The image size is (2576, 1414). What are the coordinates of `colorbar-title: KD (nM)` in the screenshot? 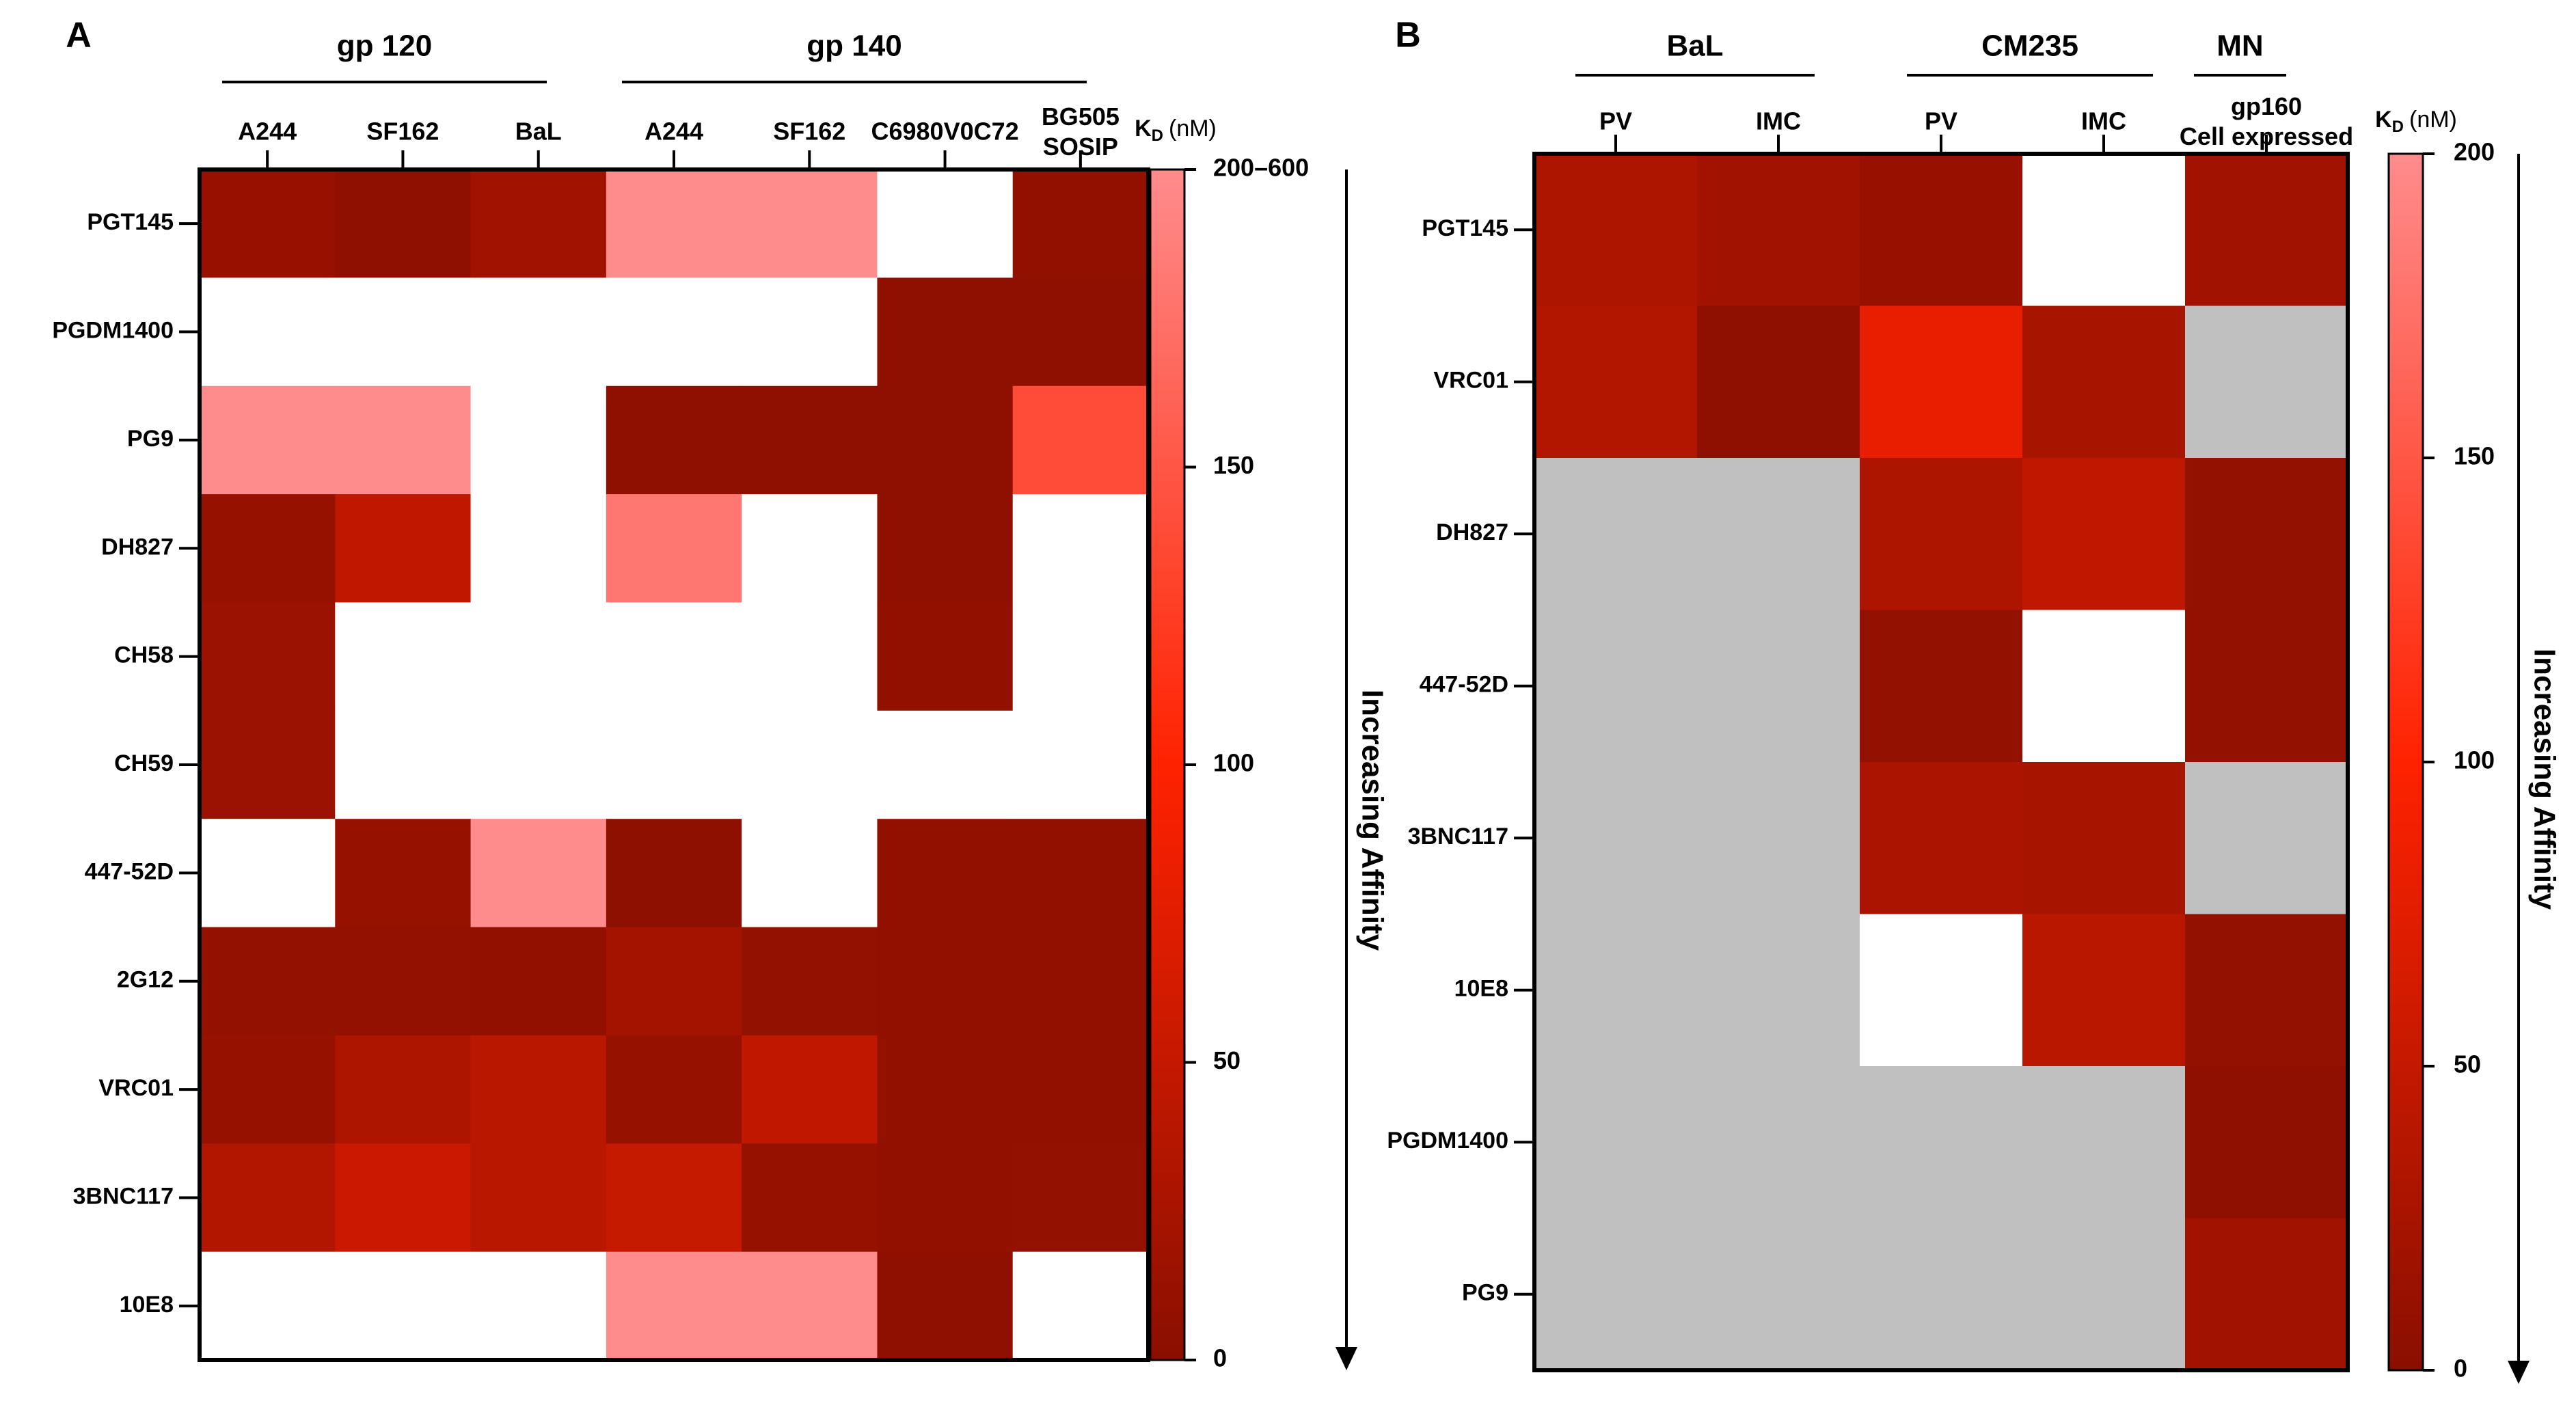 It's located at (2416, 121).